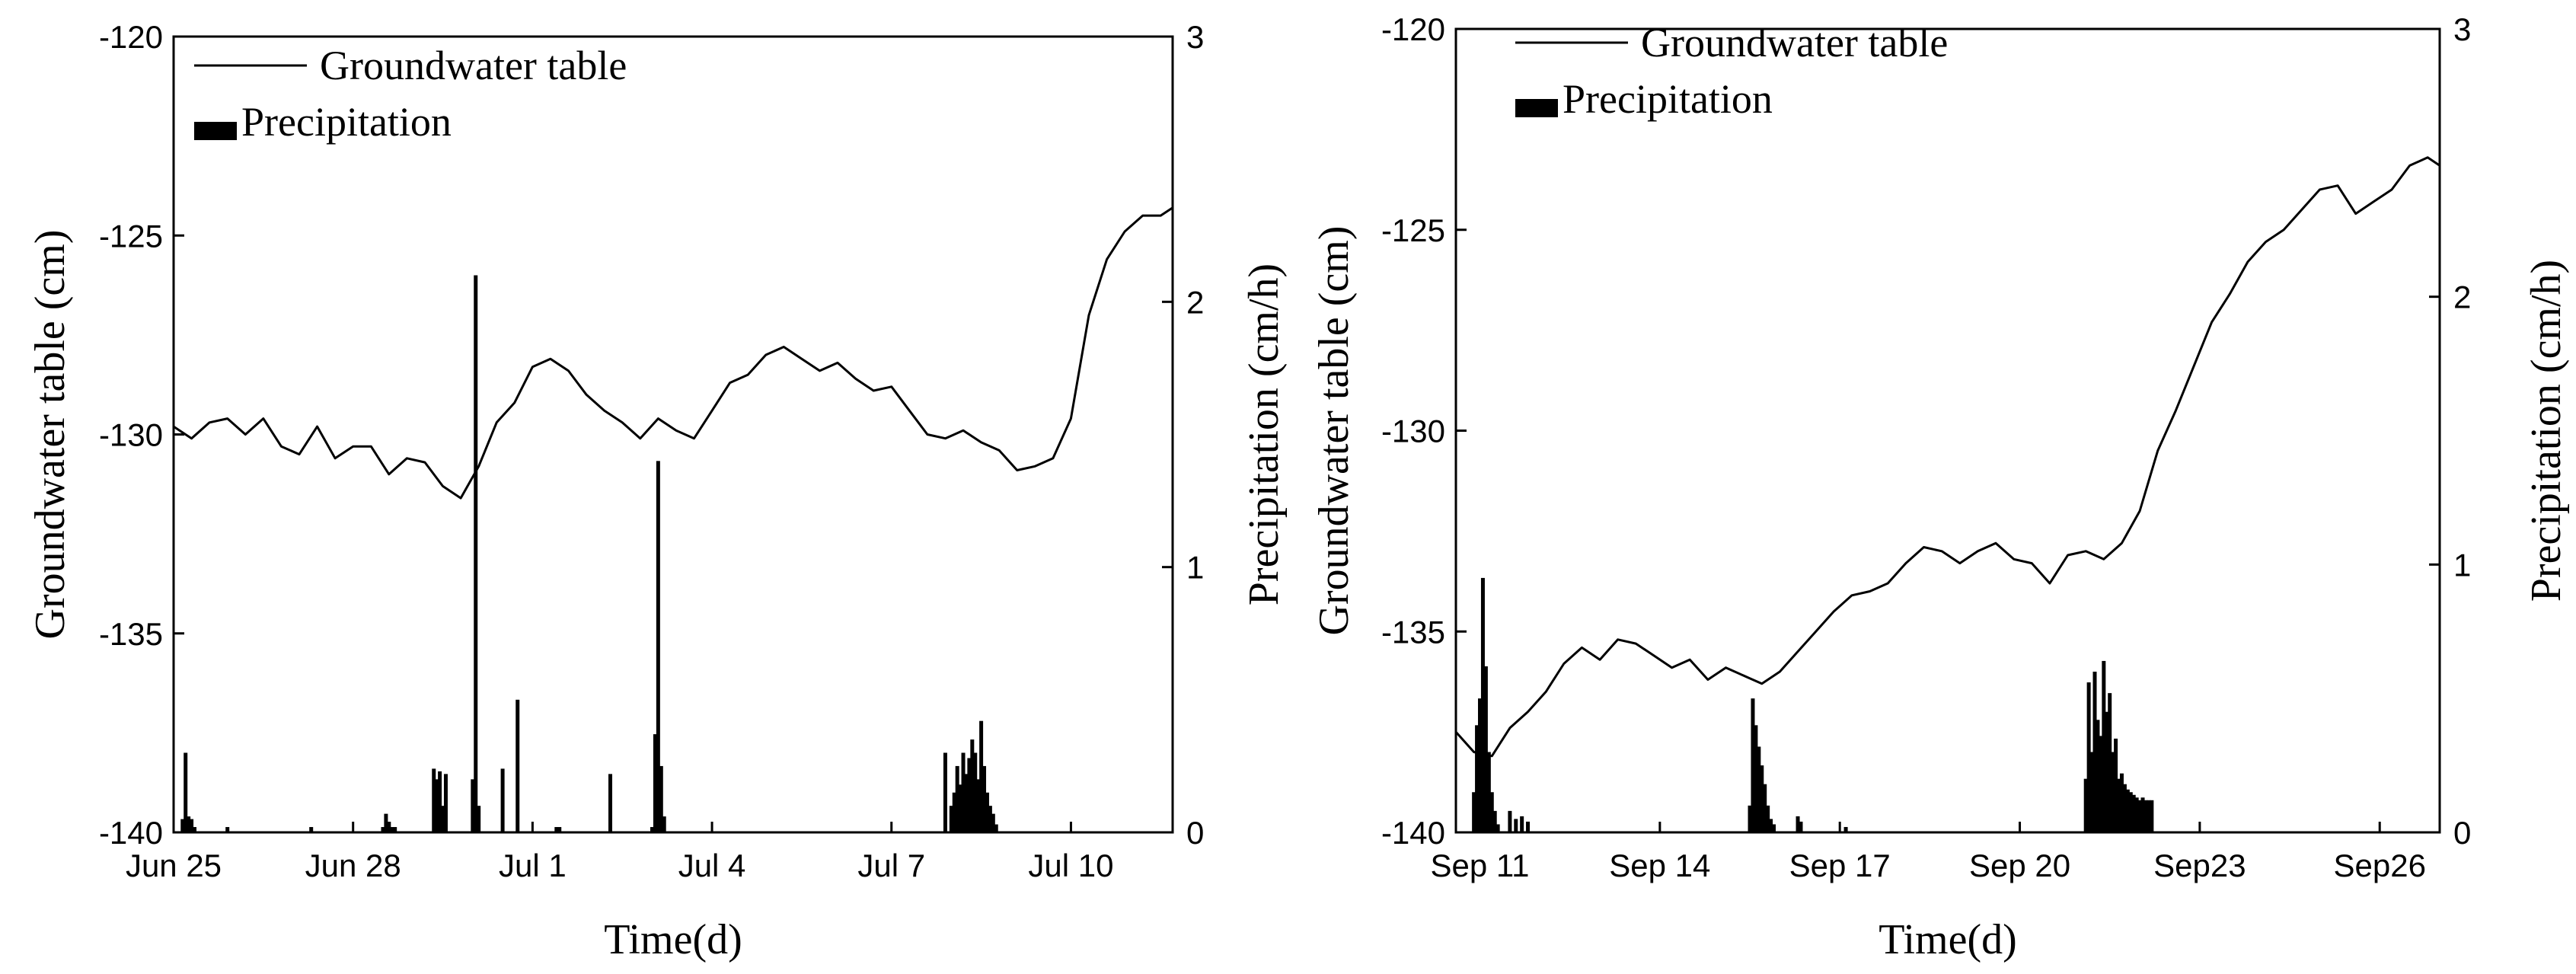 The image size is (2576, 974). Describe the element at coordinates (712, 865) in the screenshot. I see `x-tick-label: Jul 4` at that location.